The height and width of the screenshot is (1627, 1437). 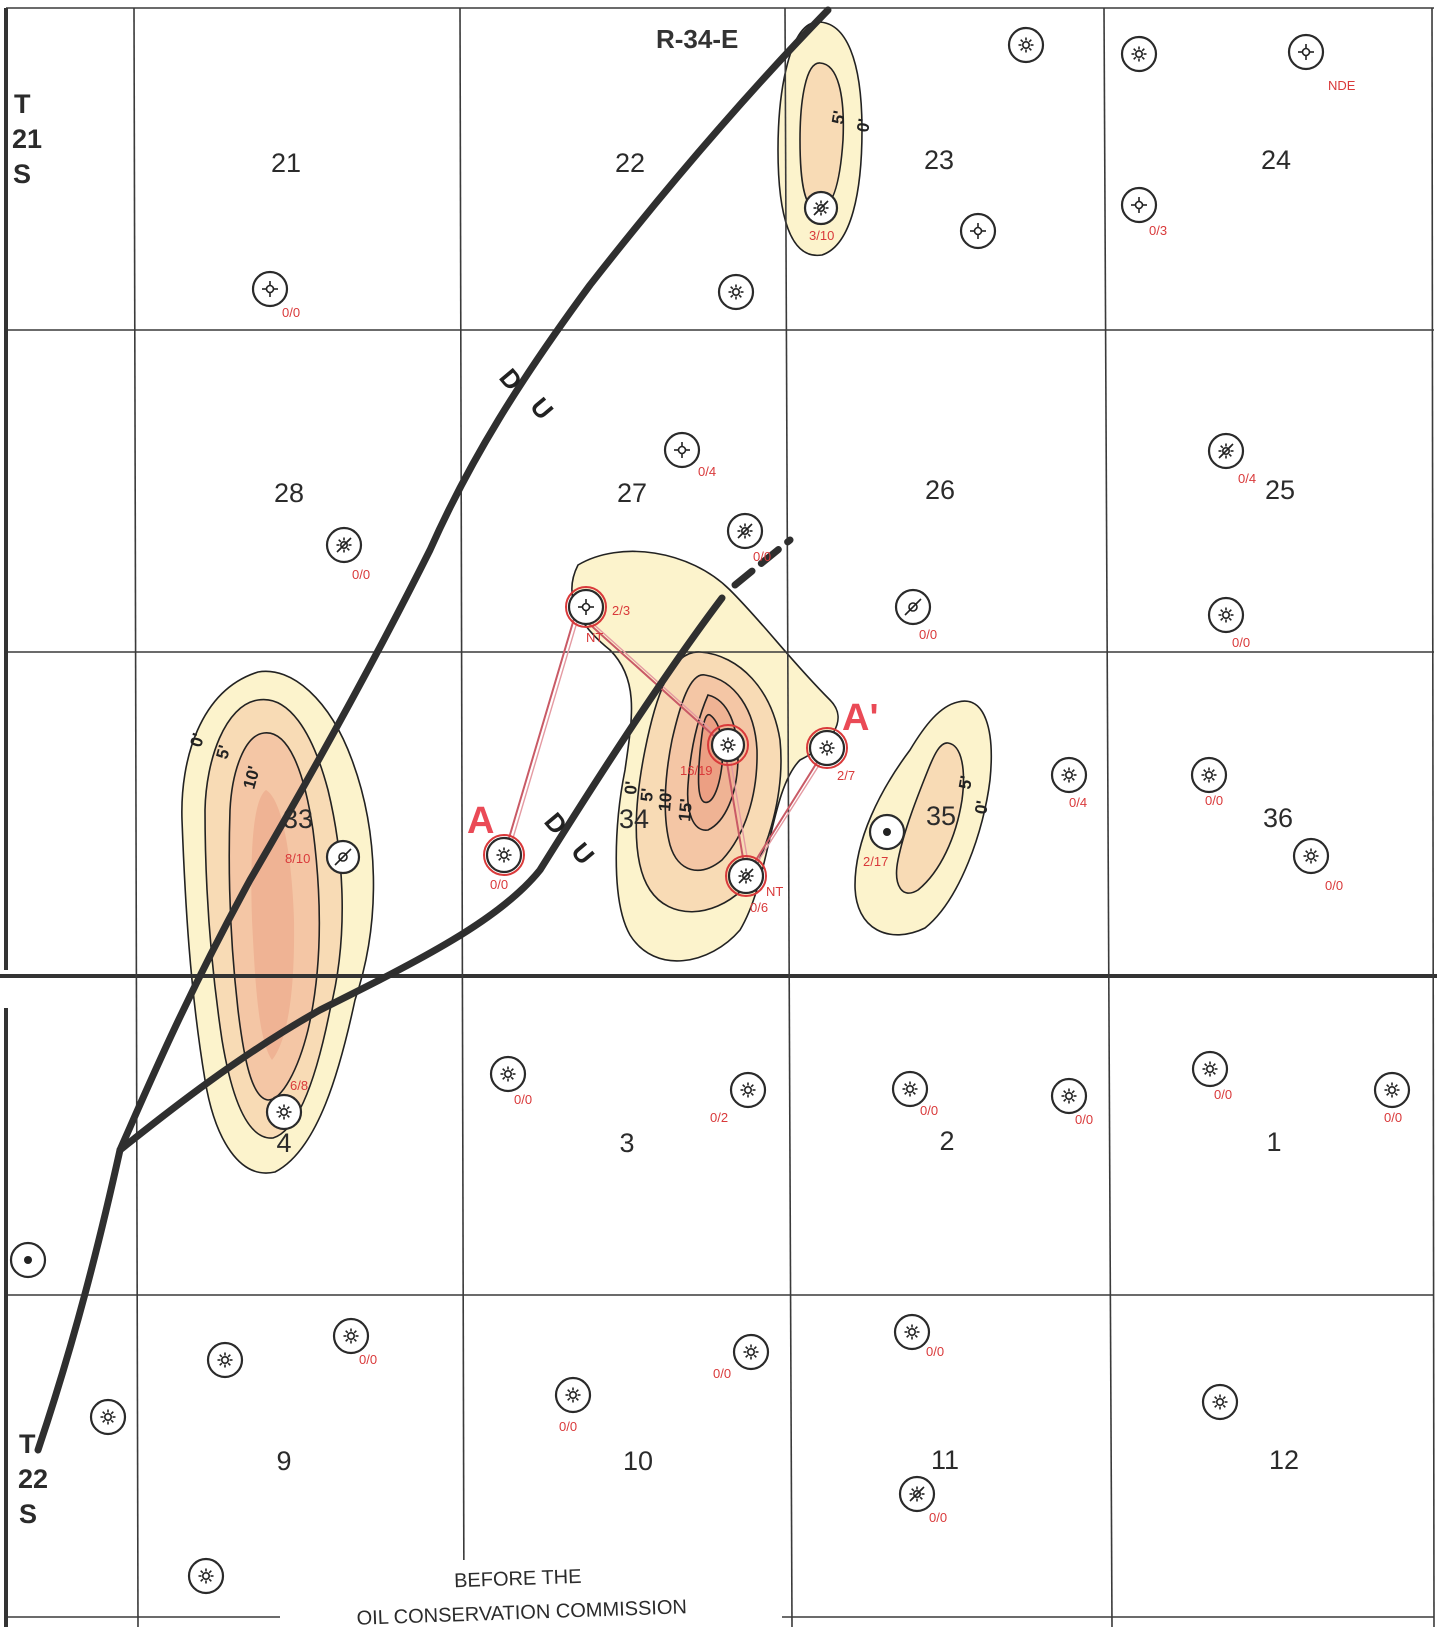 I want to click on well-gas: 2/7, so click(x=830, y=755).